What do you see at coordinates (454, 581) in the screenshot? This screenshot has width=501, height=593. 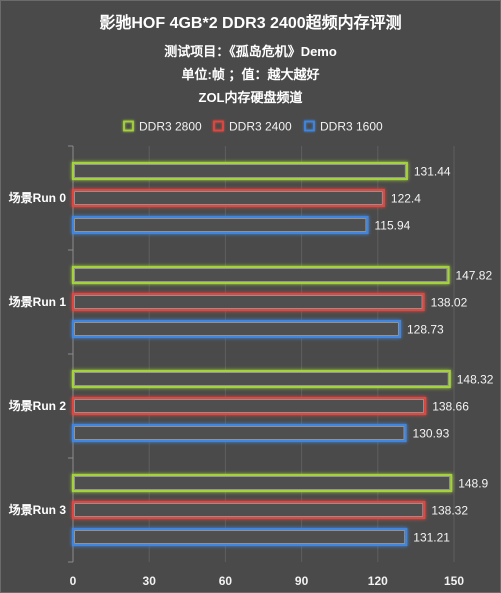 I see `x-tick-label-150: 150` at bounding box center [454, 581].